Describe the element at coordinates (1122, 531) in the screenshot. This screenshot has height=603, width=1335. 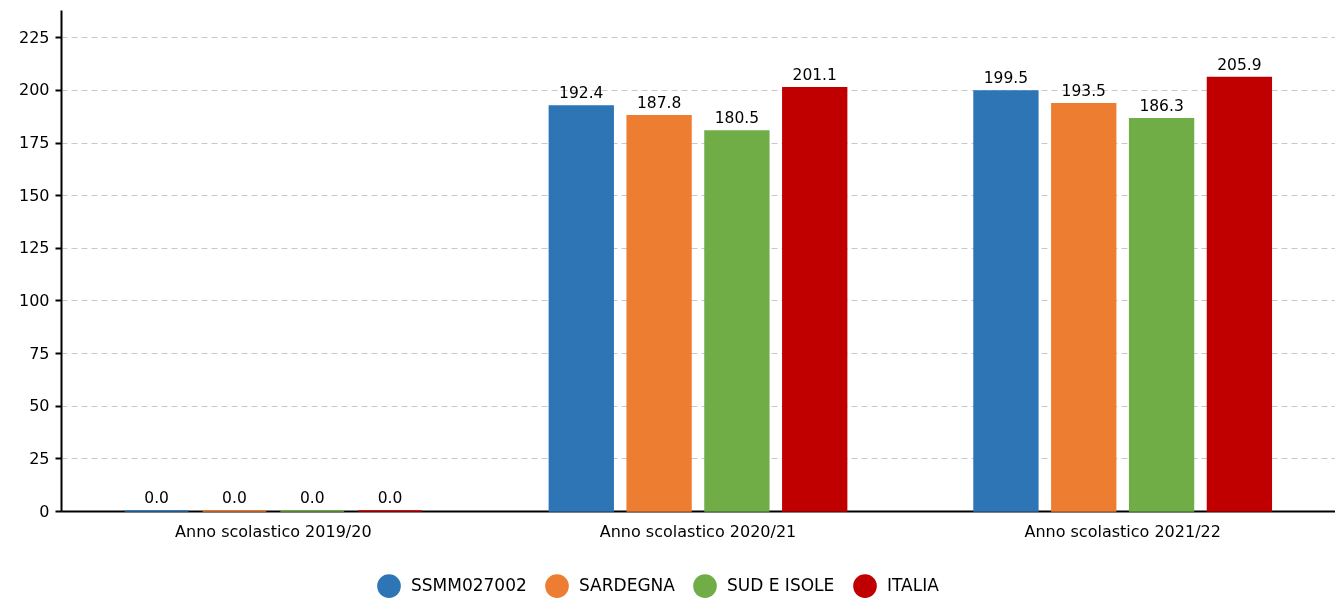
I see `x-tick-label: Anno scolastico 2021/22` at that location.